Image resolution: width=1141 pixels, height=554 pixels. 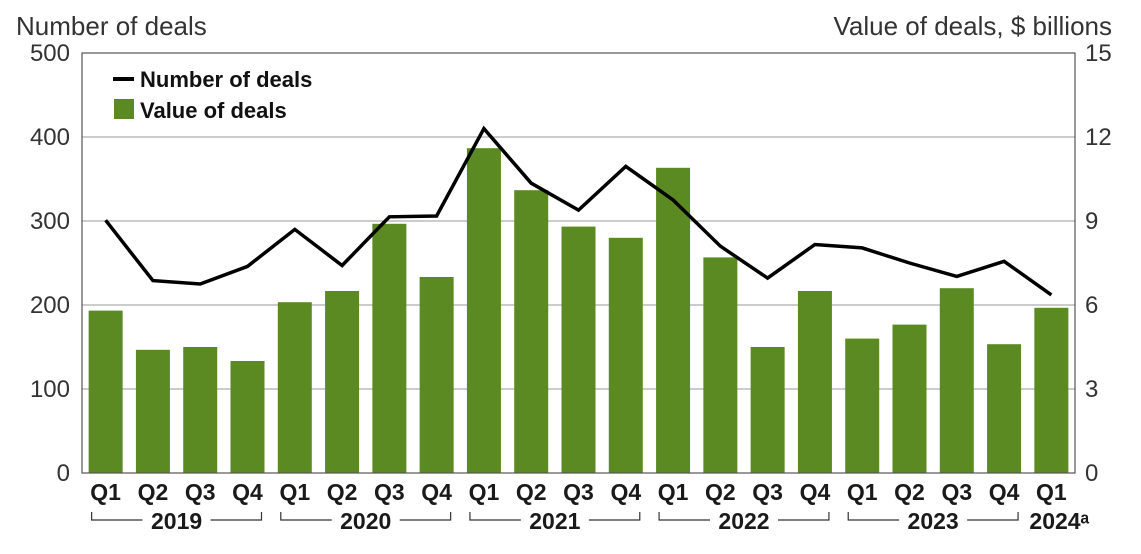 What do you see at coordinates (200, 492) in the screenshot?
I see `category-label-2: Q3` at bounding box center [200, 492].